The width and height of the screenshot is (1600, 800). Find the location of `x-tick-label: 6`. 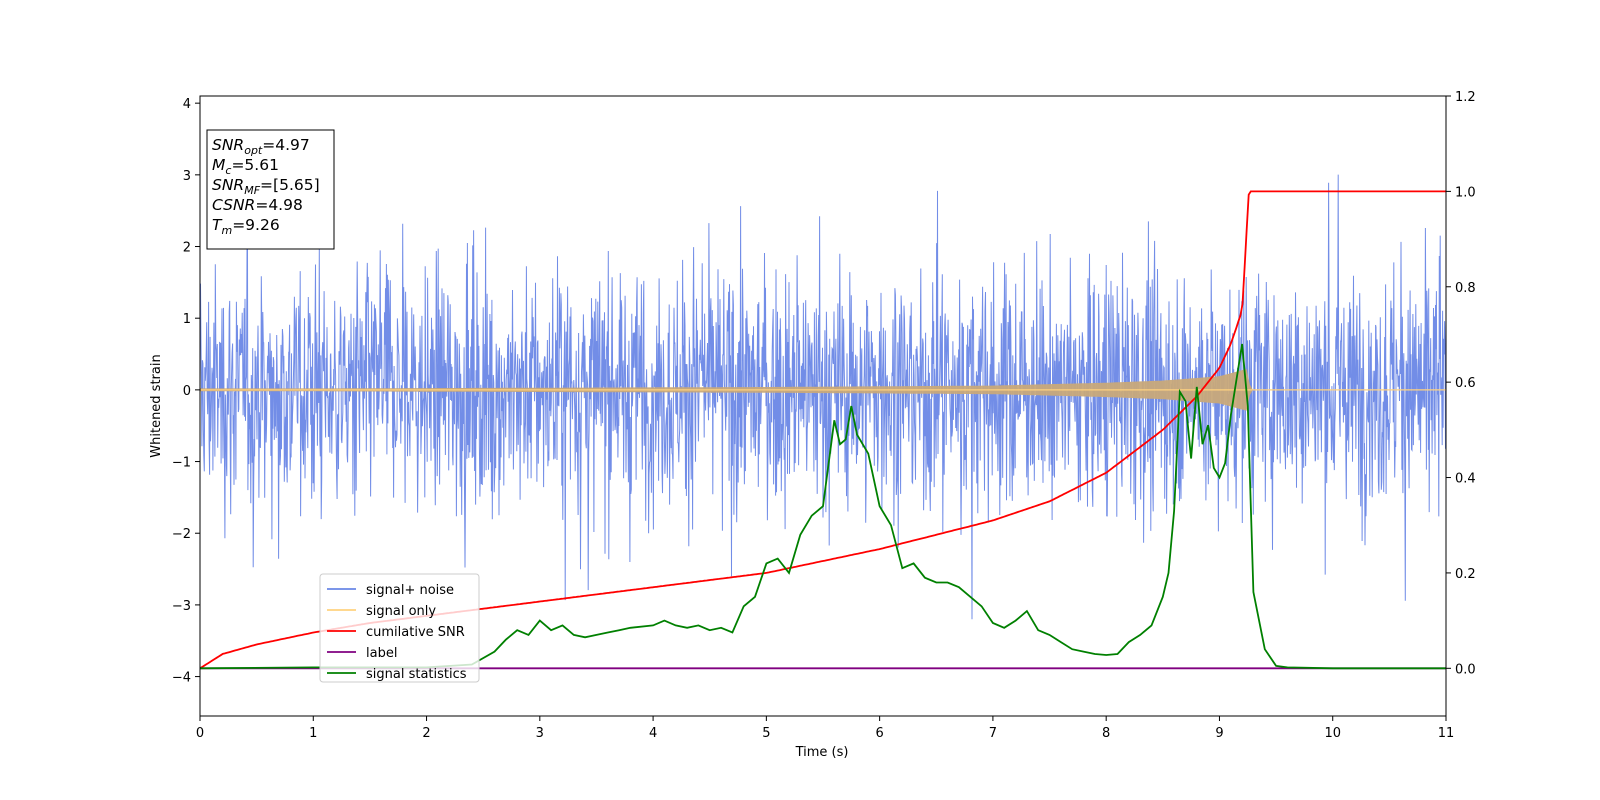

x-tick-label: 6 is located at coordinates (879, 733).